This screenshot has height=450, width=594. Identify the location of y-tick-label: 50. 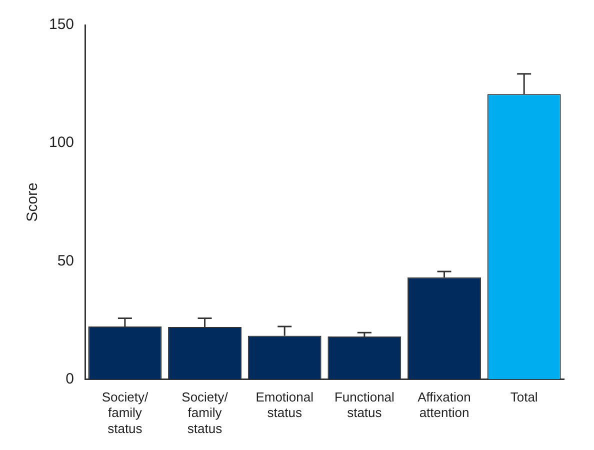
(65, 261).